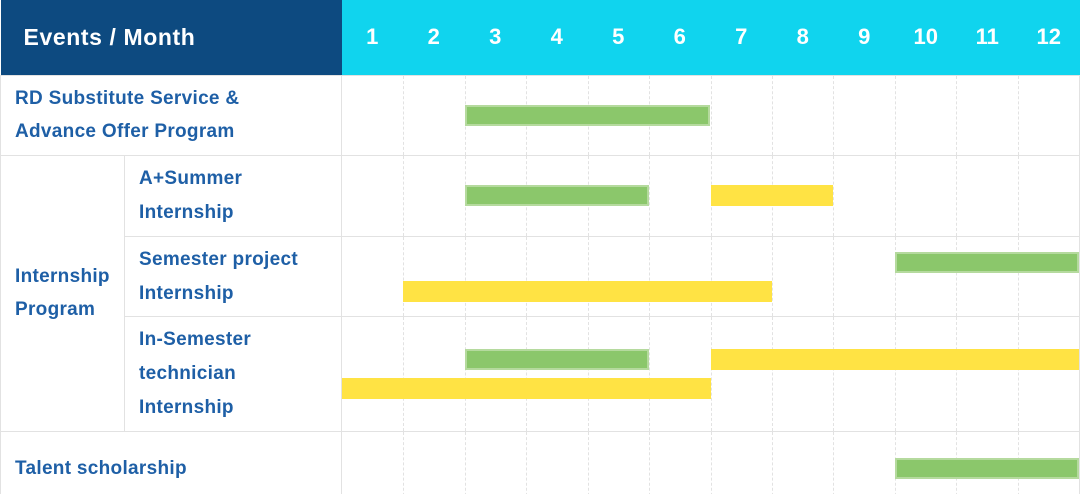 The width and height of the screenshot is (1080, 494). Describe the element at coordinates (233, 276) in the screenshot. I see `row-label: Semester project Internship` at that location.